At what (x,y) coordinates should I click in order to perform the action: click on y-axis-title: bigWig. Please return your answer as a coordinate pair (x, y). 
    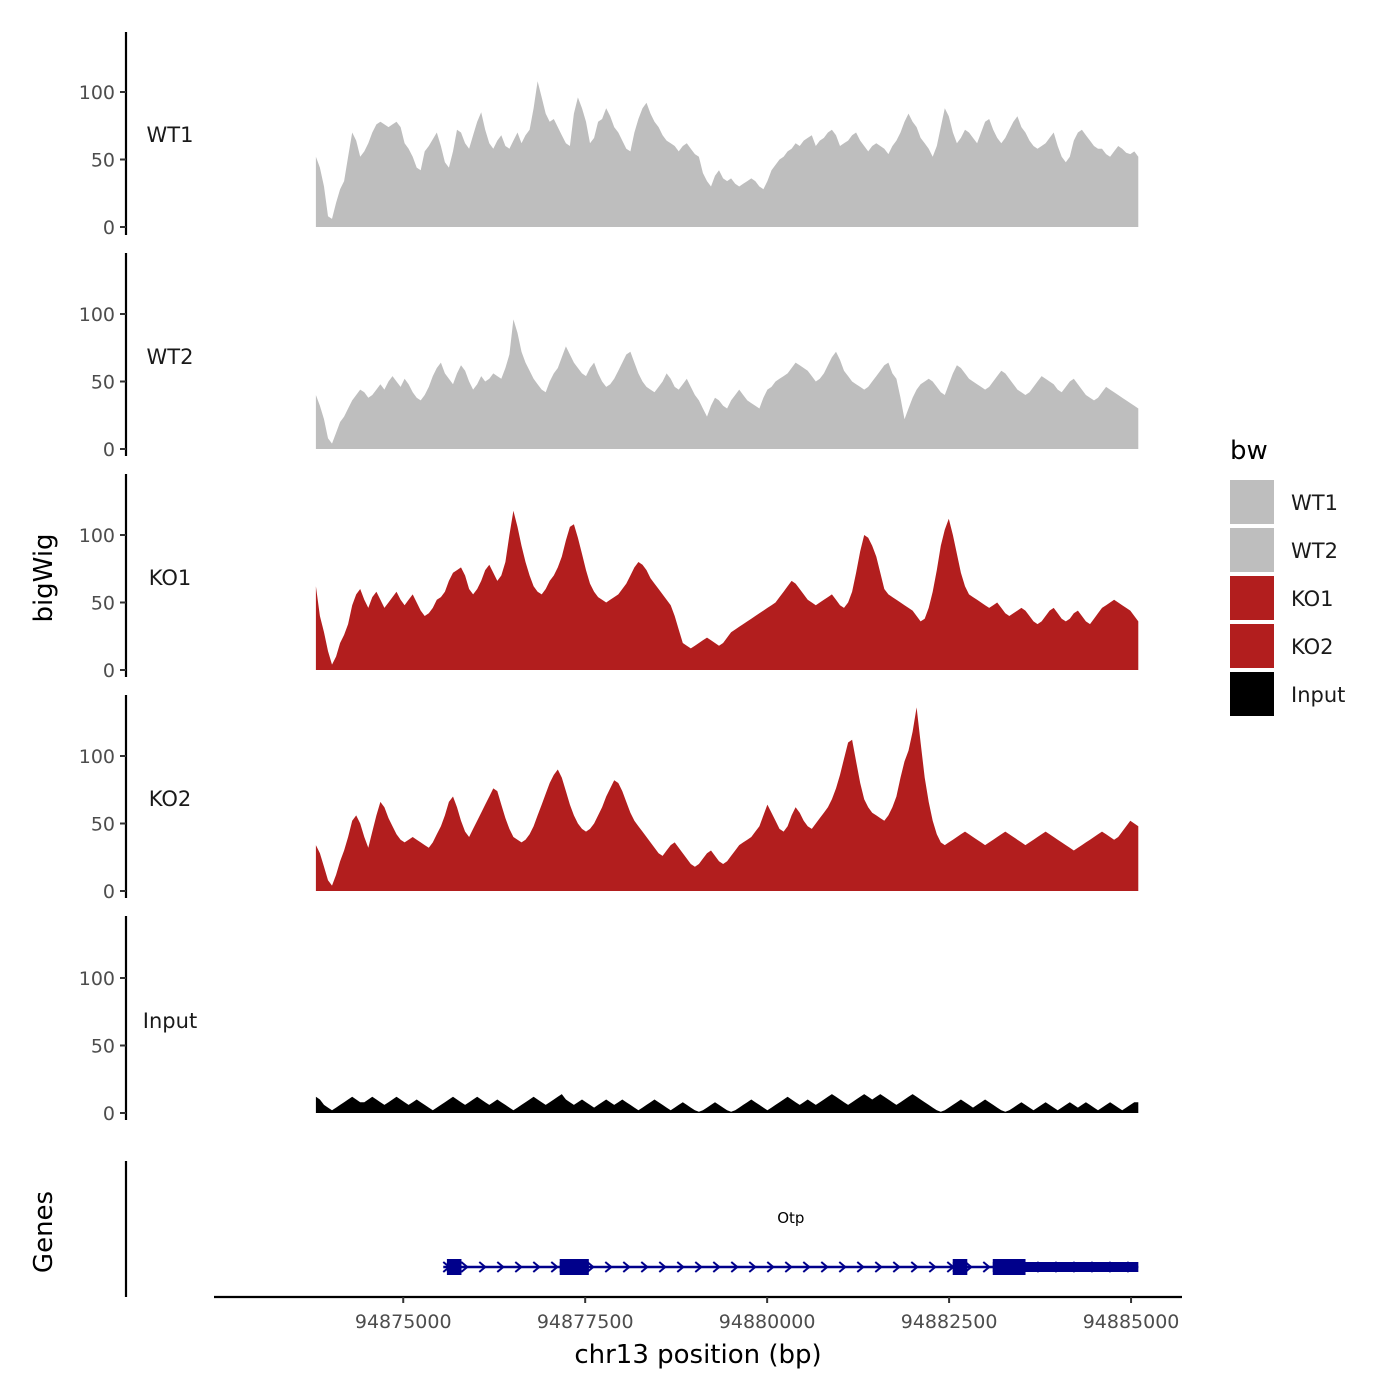
    Looking at the image, I should click on (44, 577).